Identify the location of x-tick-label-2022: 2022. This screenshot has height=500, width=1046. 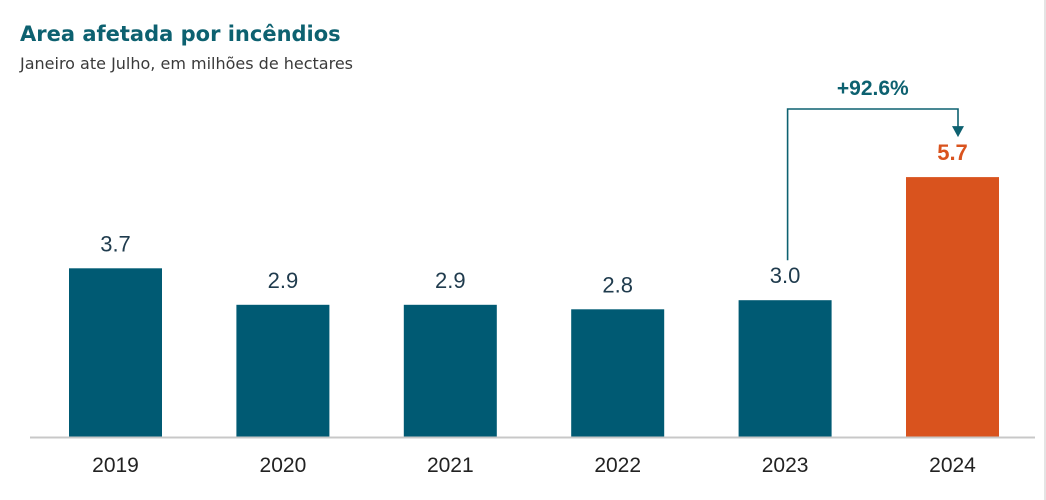
(617, 465).